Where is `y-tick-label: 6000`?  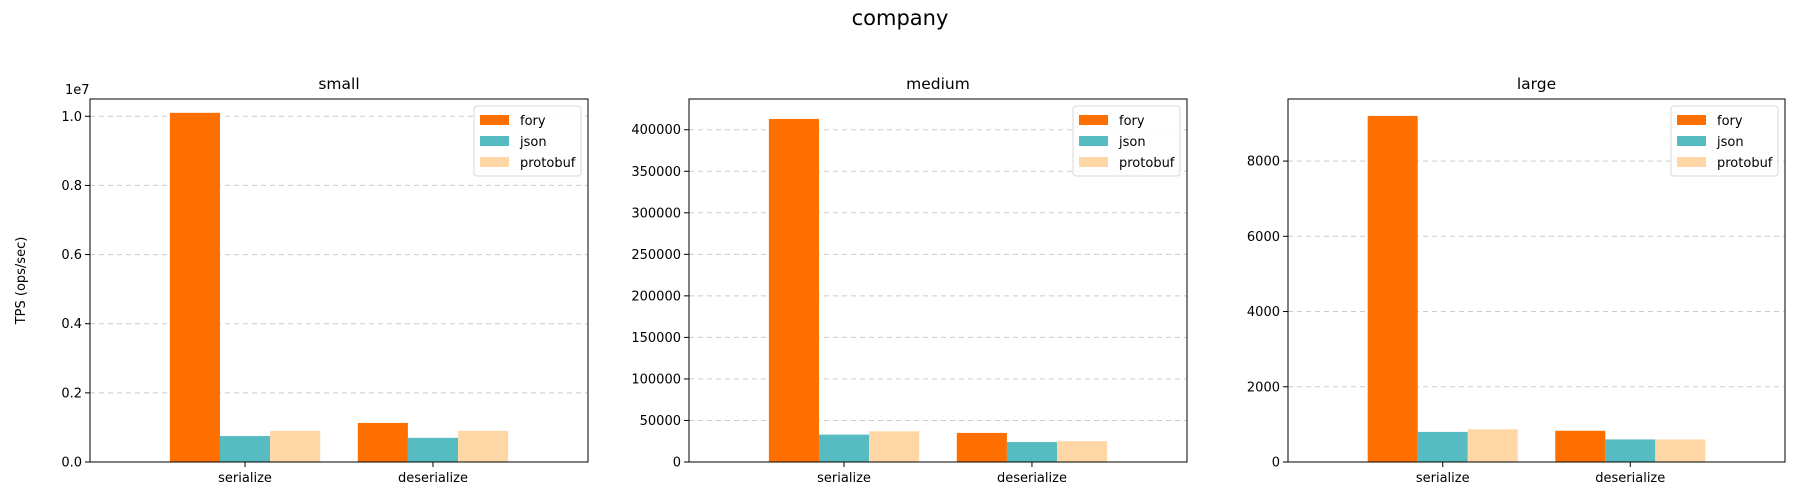 y-tick-label: 6000 is located at coordinates (1263, 237).